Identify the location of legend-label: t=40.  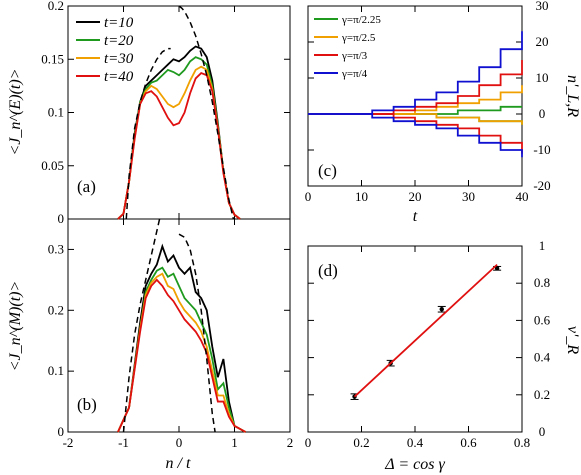
(119, 77).